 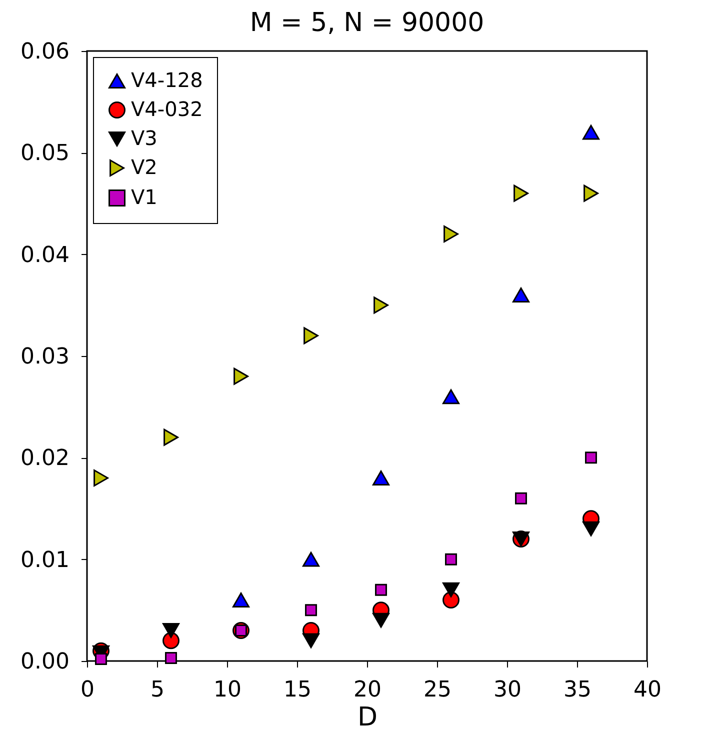 I want to click on y-tick-label: 0.04, so click(x=45, y=255).